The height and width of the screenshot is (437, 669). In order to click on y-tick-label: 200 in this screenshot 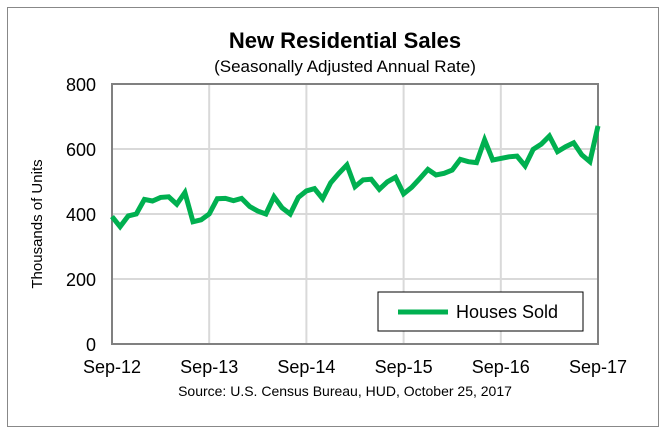, I will do `click(81, 280)`.